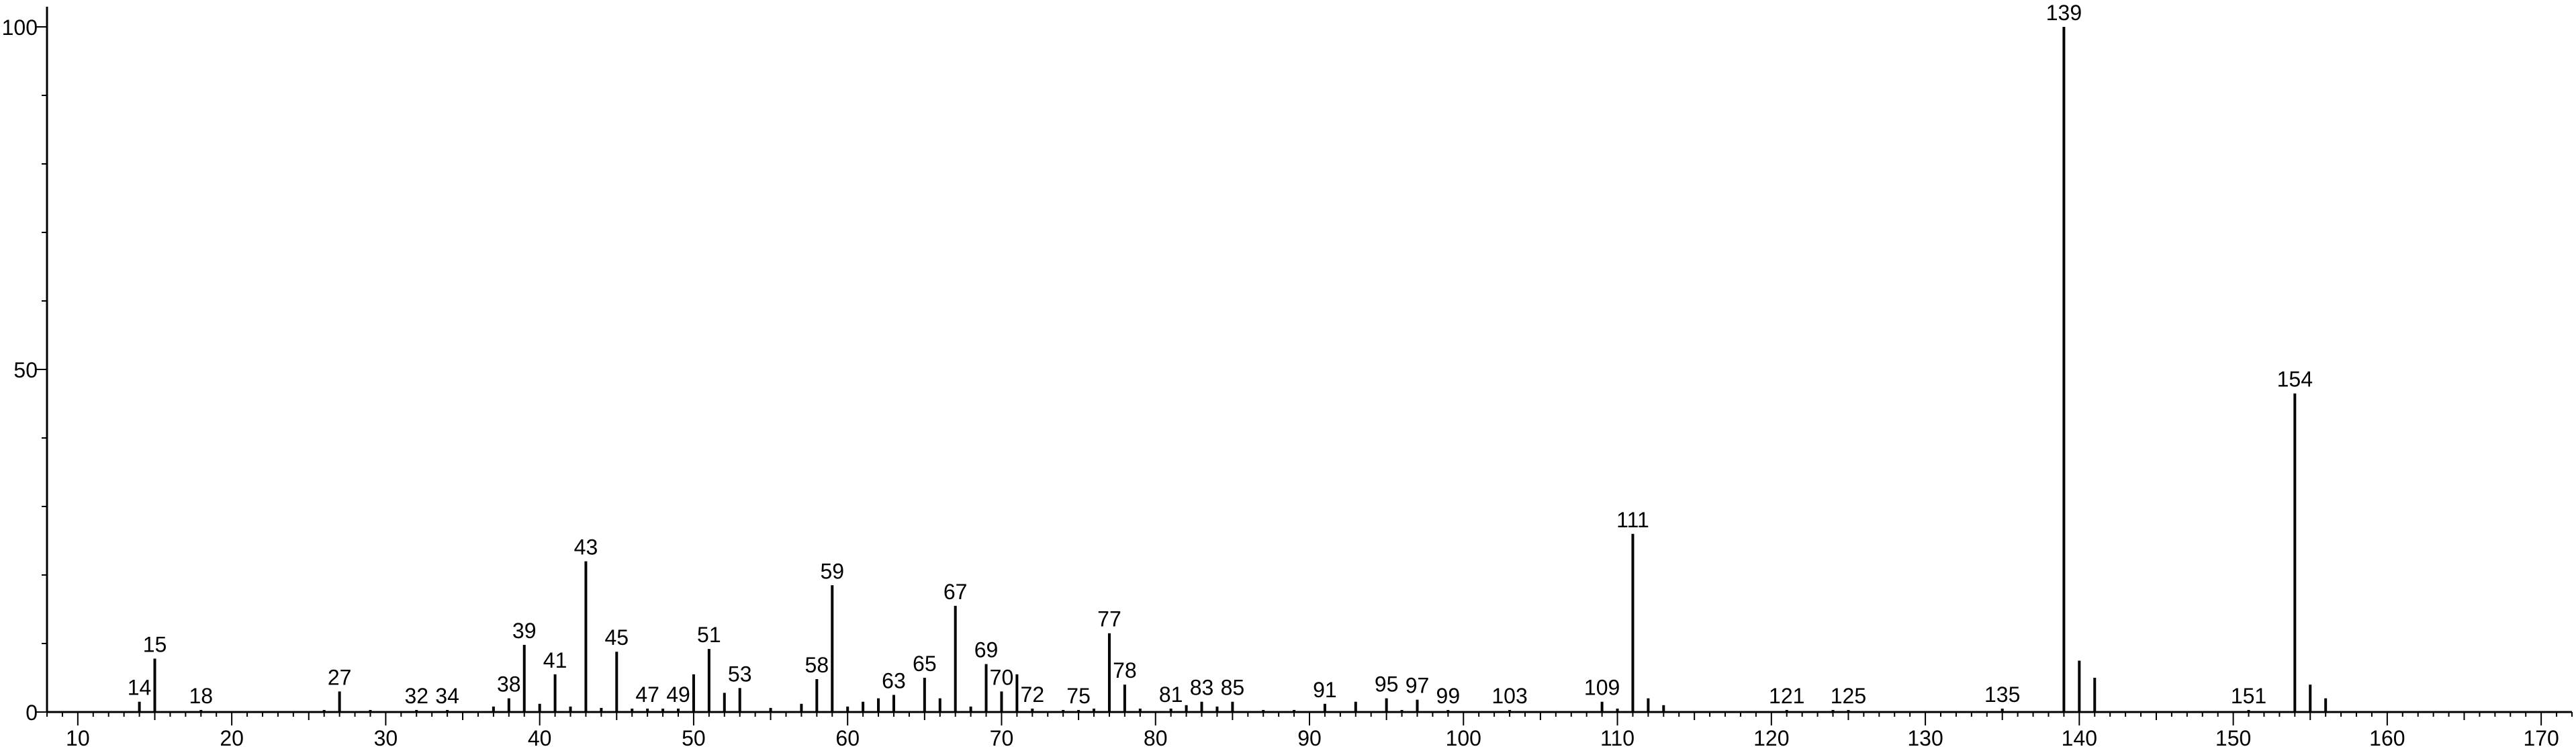 This screenshot has width=2576, height=753. What do you see at coordinates (1002, 677) in the screenshot?
I see `peak-label: 70` at bounding box center [1002, 677].